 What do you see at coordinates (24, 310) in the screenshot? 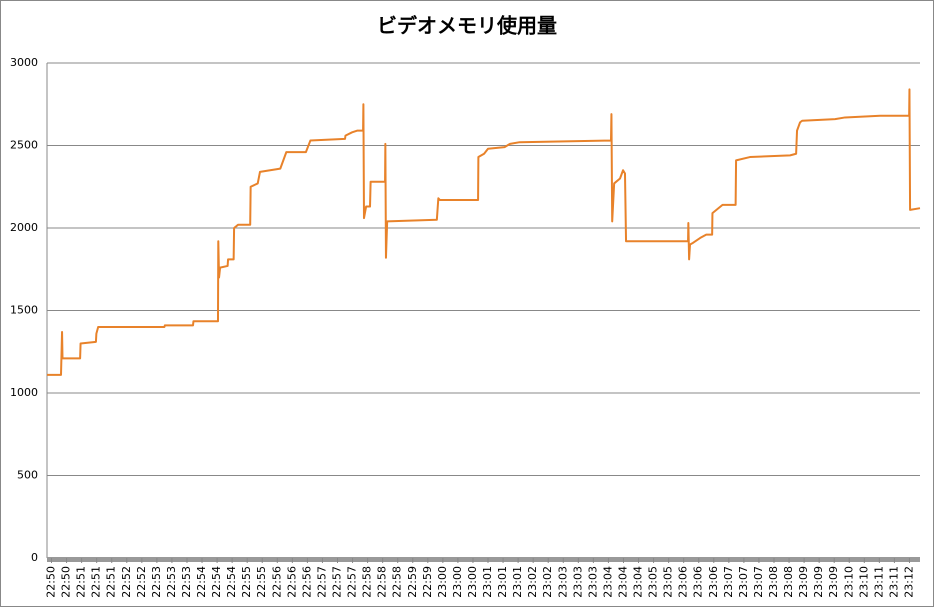
I see `y-tick-label: 1500` at bounding box center [24, 310].